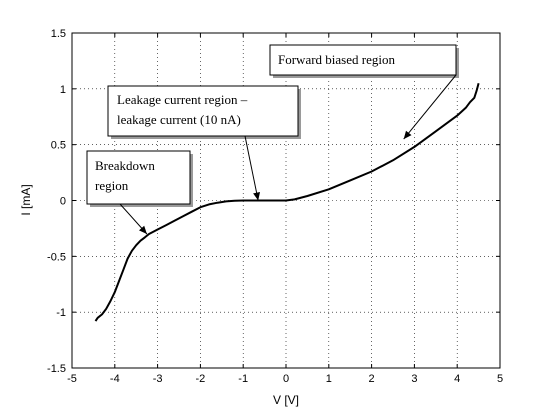 The height and width of the screenshot is (415, 536). I want to click on annotation-text: leakage current (10 nA), so click(179, 119).